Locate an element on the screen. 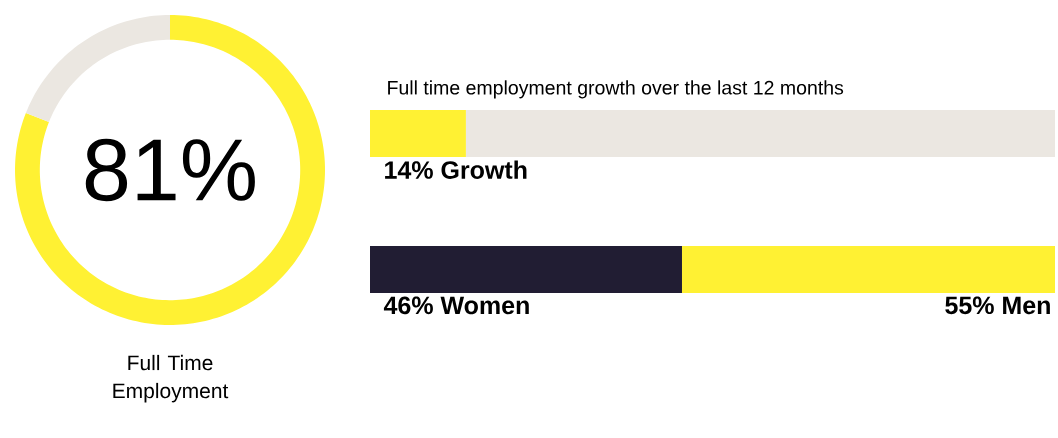  data-label: 46% Women is located at coordinates (456, 305).